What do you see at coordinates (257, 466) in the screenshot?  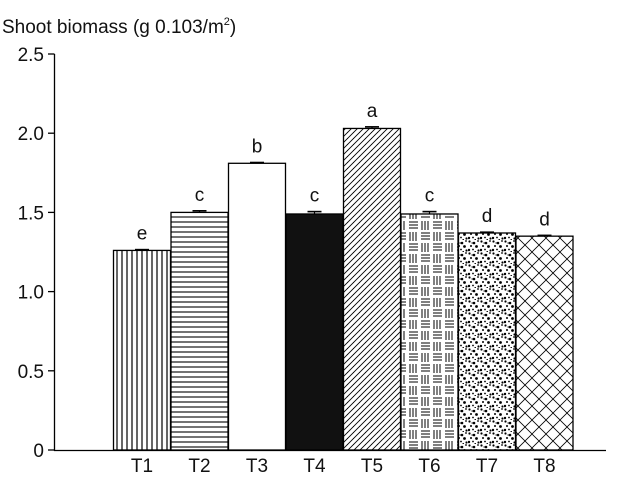 I see `x-tick-label-t3: T3` at bounding box center [257, 466].